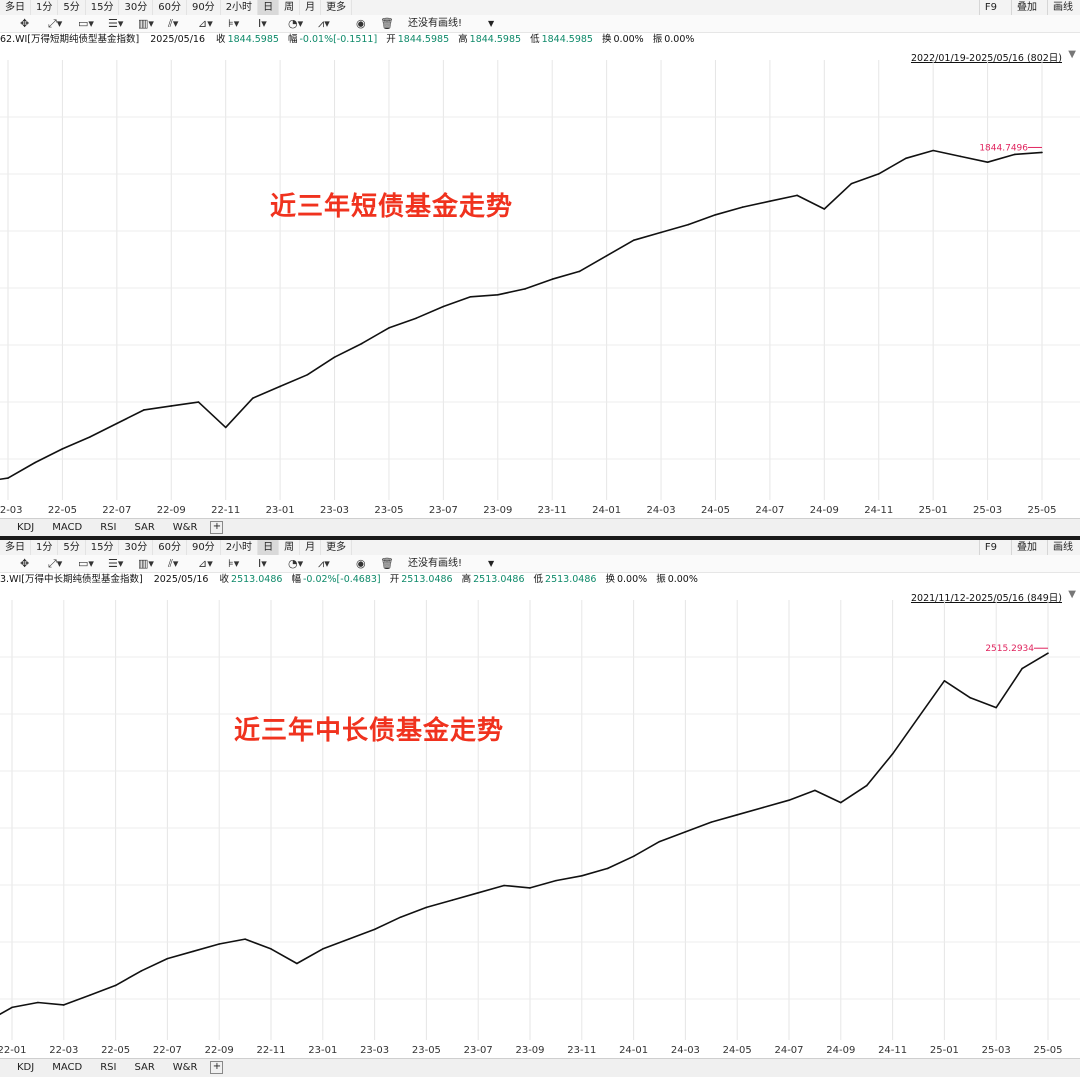 The width and height of the screenshot is (1080, 1080). I want to click on x-tick-label: 24-01, so click(606, 510).